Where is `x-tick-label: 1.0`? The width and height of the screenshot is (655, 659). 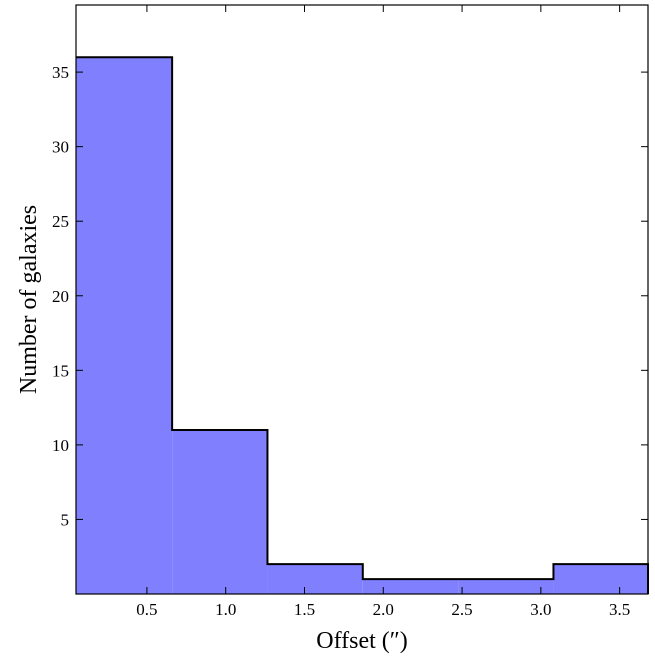 x-tick-label: 1.0 is located at coordinates (225, 609).